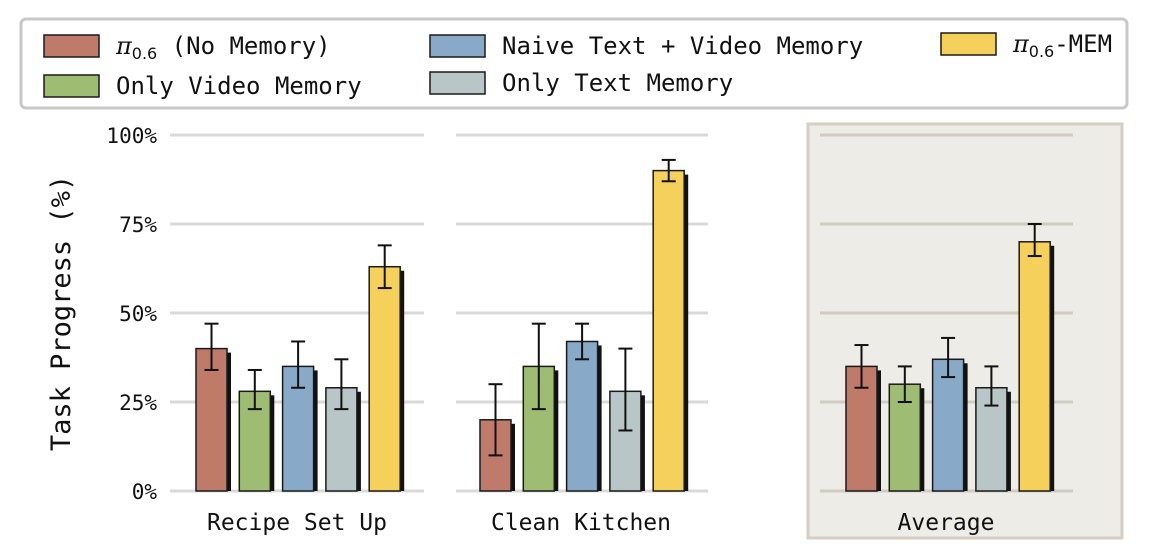  What do you see at coordinates (145, 492) in the screenshot?
I see `y-tick-label: 0%` at bounding box center [145, 492].